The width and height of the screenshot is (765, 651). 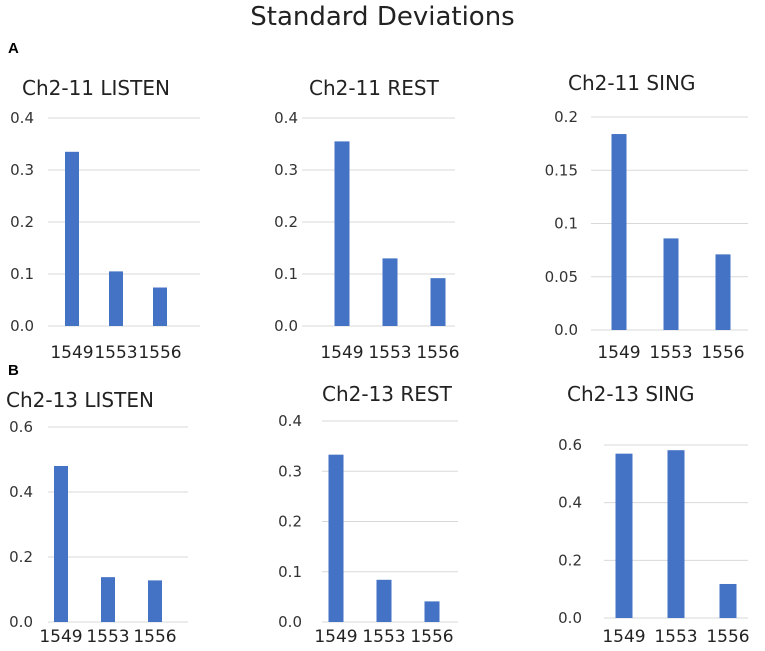 What do you see at coordinates (374, 88) in the screenshot?
I see `chart-title: Ch2-11 REST` at bounding box center [374, 88].